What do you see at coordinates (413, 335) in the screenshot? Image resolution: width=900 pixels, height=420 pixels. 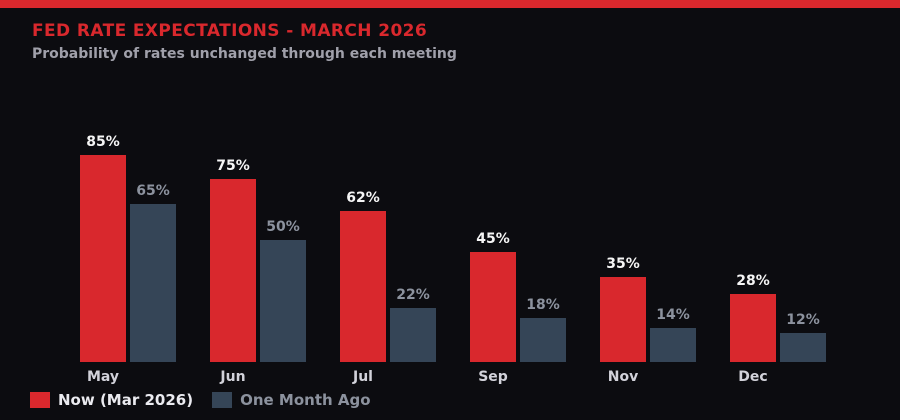 I see `bar-jul-ago` at bounding box center [413, 335].